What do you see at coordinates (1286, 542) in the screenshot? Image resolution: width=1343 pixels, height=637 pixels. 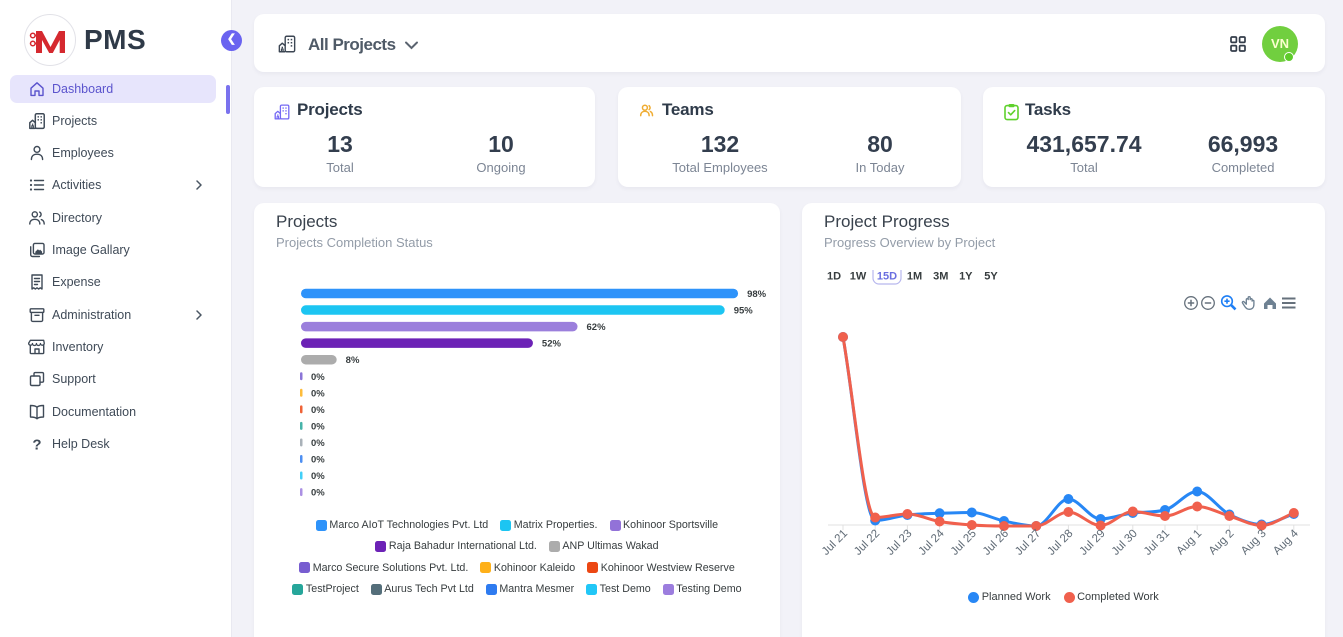 I see `svg-text: Aug 4` at bounding box center [1286, 542].